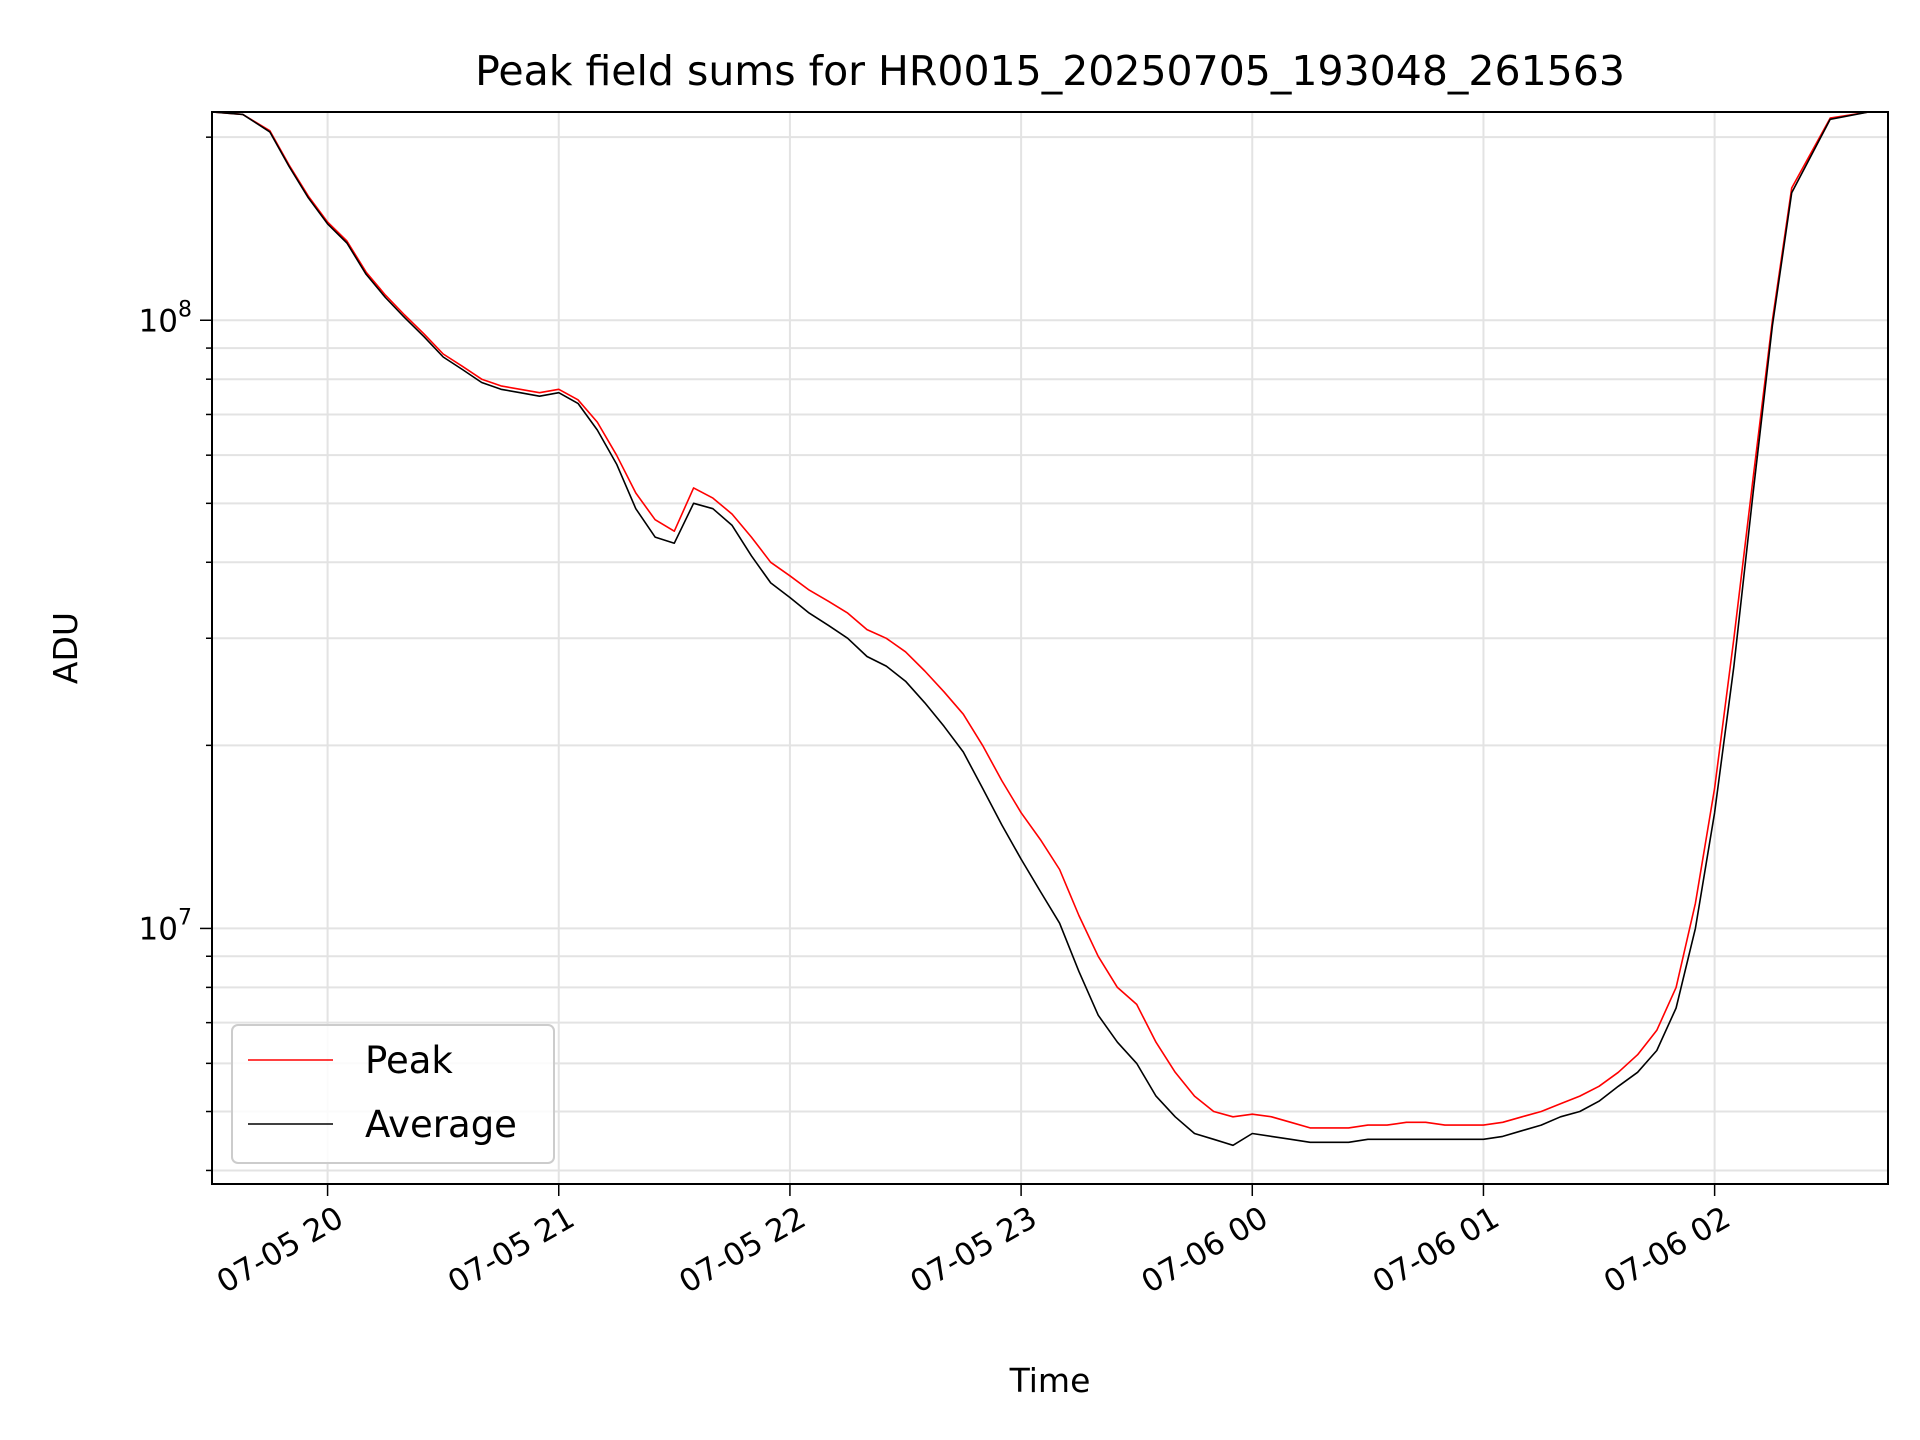 Image resolution: width=1920 pixels, height=1440 pixels. Describe the element at coordinates (165, 318) in the screenshot. I see `y-tick-label: 10⁸` at that location.